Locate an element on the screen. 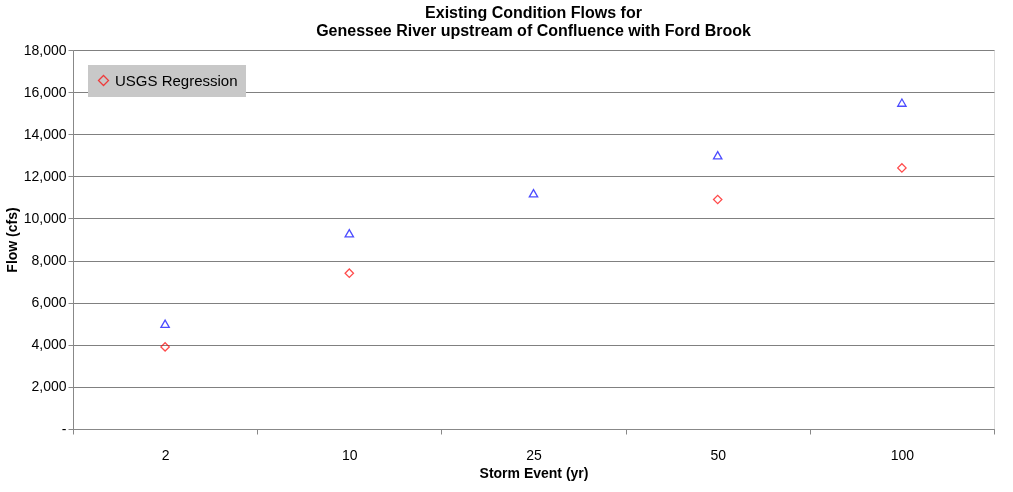  y-tick-label: 4,000 is located at coordinates (49, 344).